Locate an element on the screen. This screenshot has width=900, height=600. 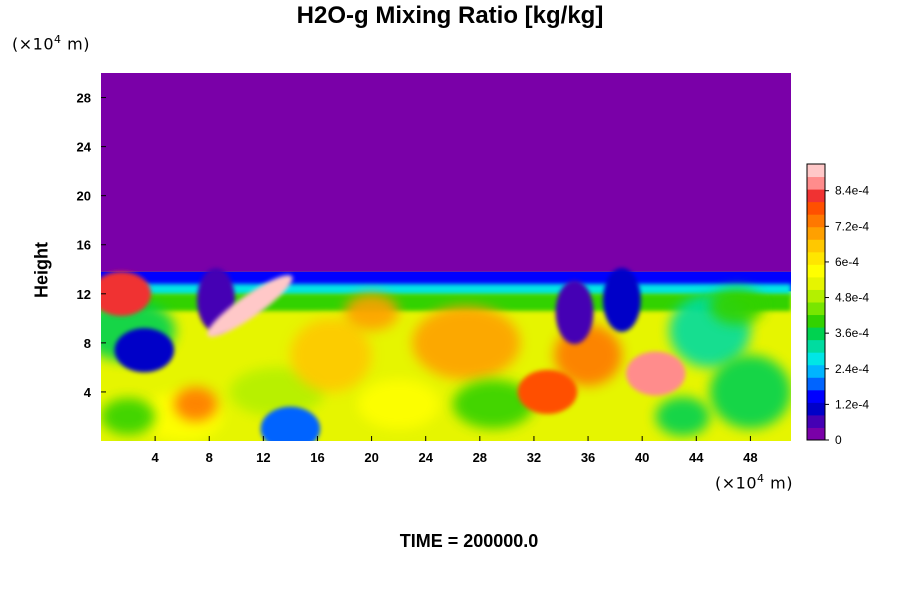
colorbar-label: 3.6e-4 is located at coordinates (852, 333).